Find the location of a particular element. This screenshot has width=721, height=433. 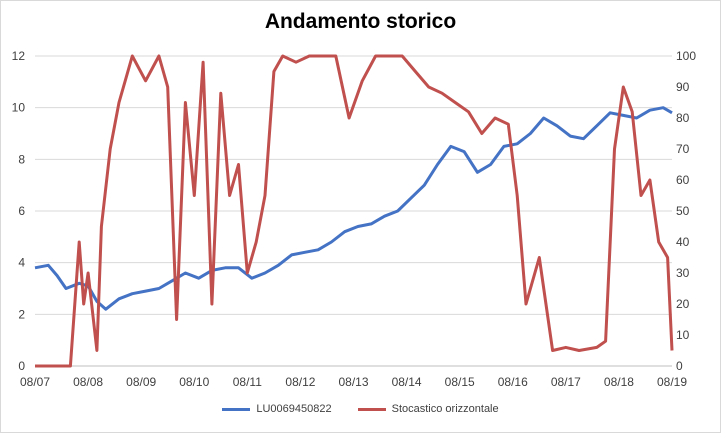

x-tick-label: 08/11 is located at coordinates (247, 382).